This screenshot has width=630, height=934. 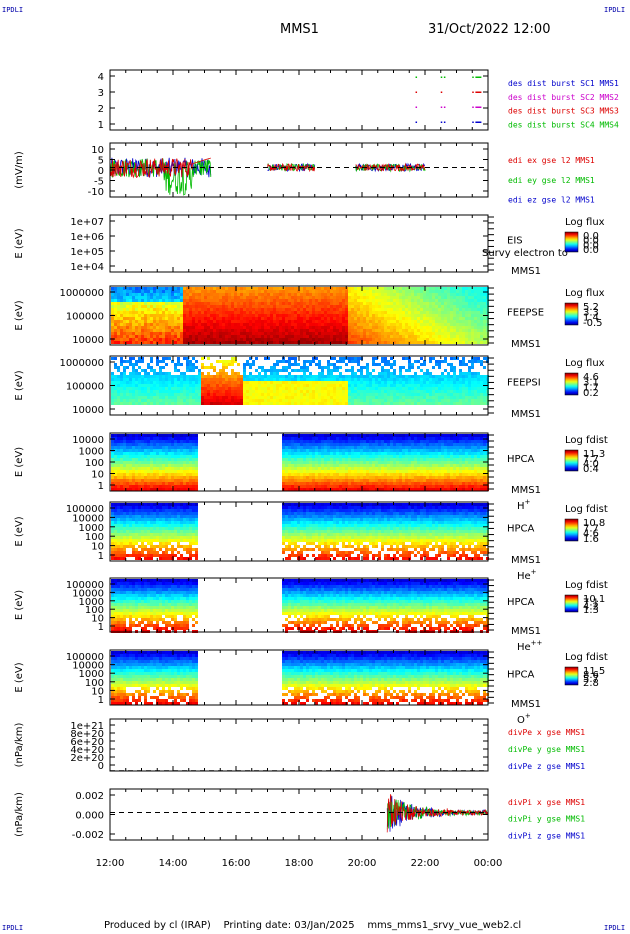 I want to click on burst-mark-SC2, so click(x=478, y=107).